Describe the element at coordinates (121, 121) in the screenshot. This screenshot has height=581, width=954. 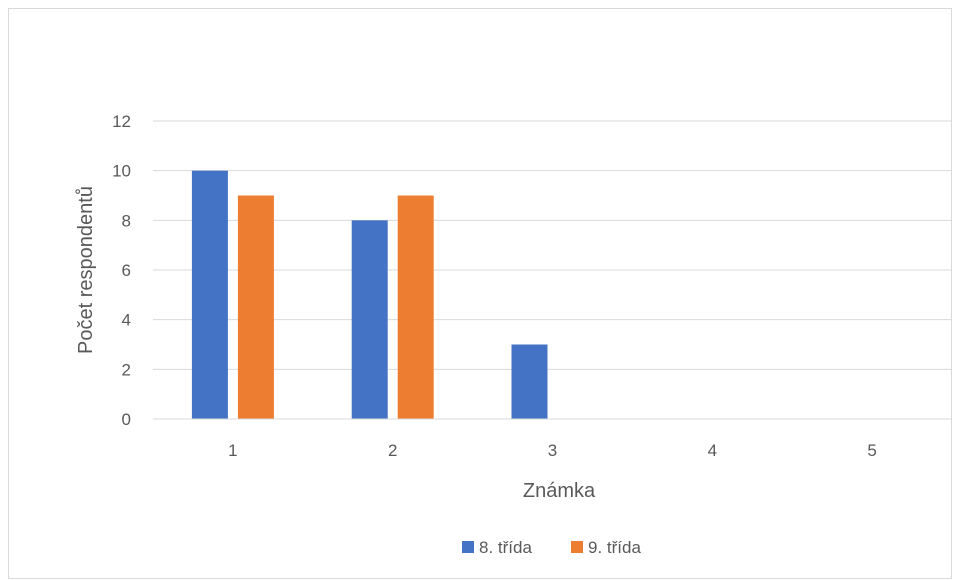
I see `y-tick-label: 12` at that location.